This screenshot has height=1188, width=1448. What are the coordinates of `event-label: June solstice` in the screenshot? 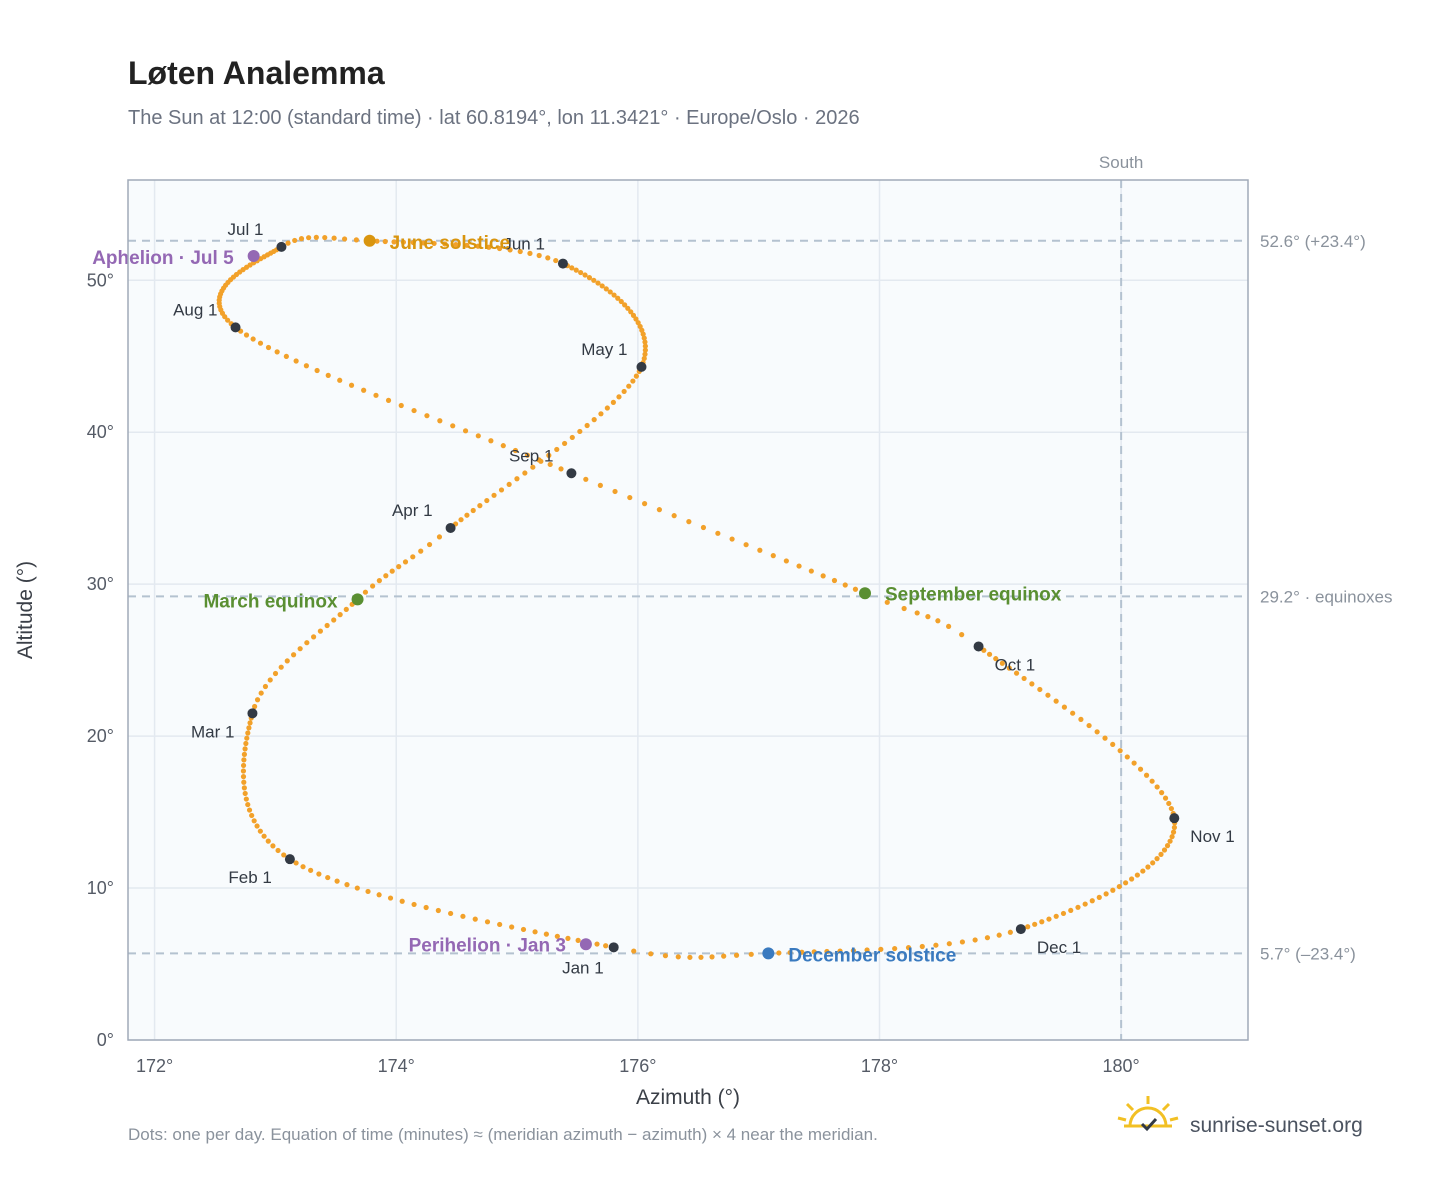 It's located at (450, 243).